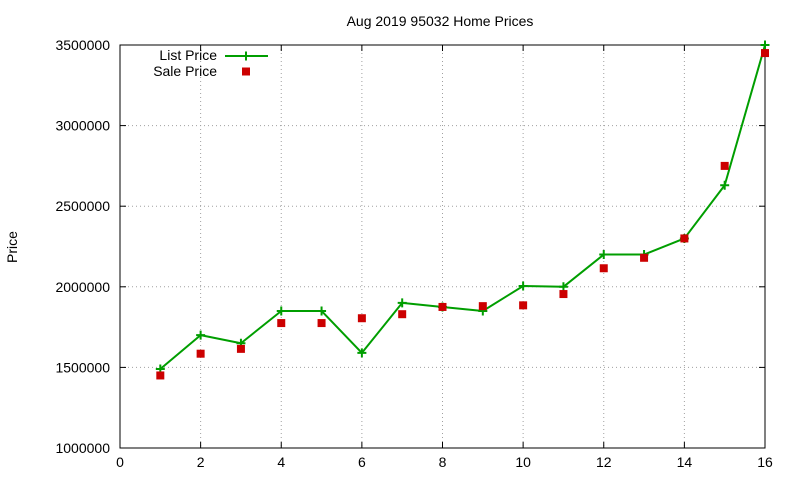 The height and width of the screenshot is (480, 800). I want to click on y-tick-label: 1500000, so click(82, 367).